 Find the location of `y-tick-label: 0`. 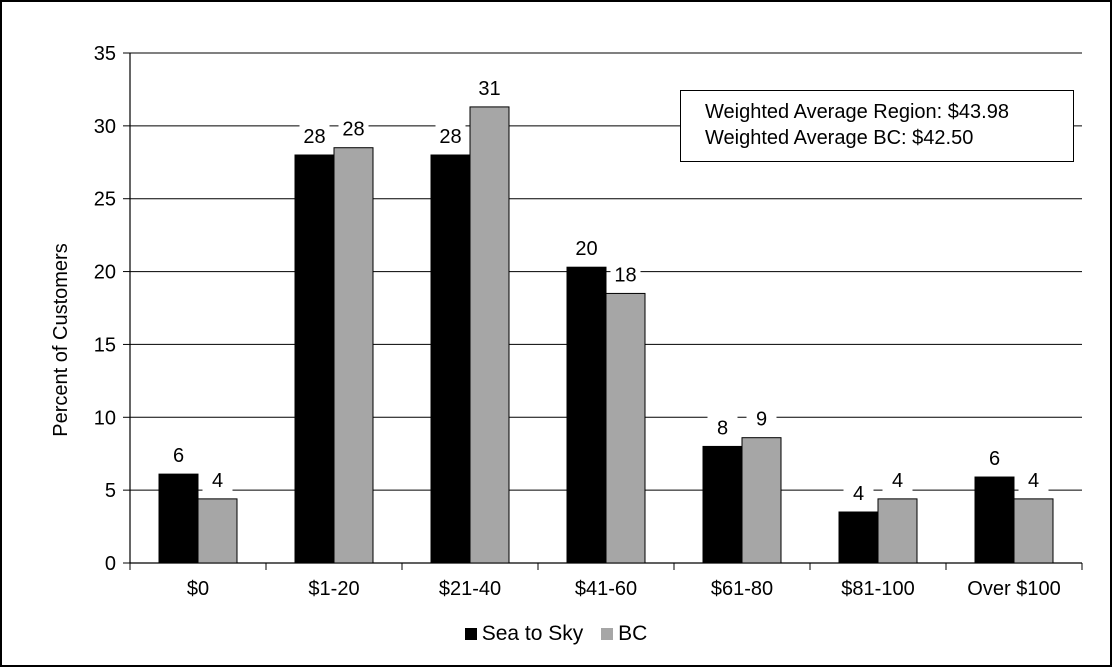

y-tick-label: 0 is located at coordinates (110, 564).